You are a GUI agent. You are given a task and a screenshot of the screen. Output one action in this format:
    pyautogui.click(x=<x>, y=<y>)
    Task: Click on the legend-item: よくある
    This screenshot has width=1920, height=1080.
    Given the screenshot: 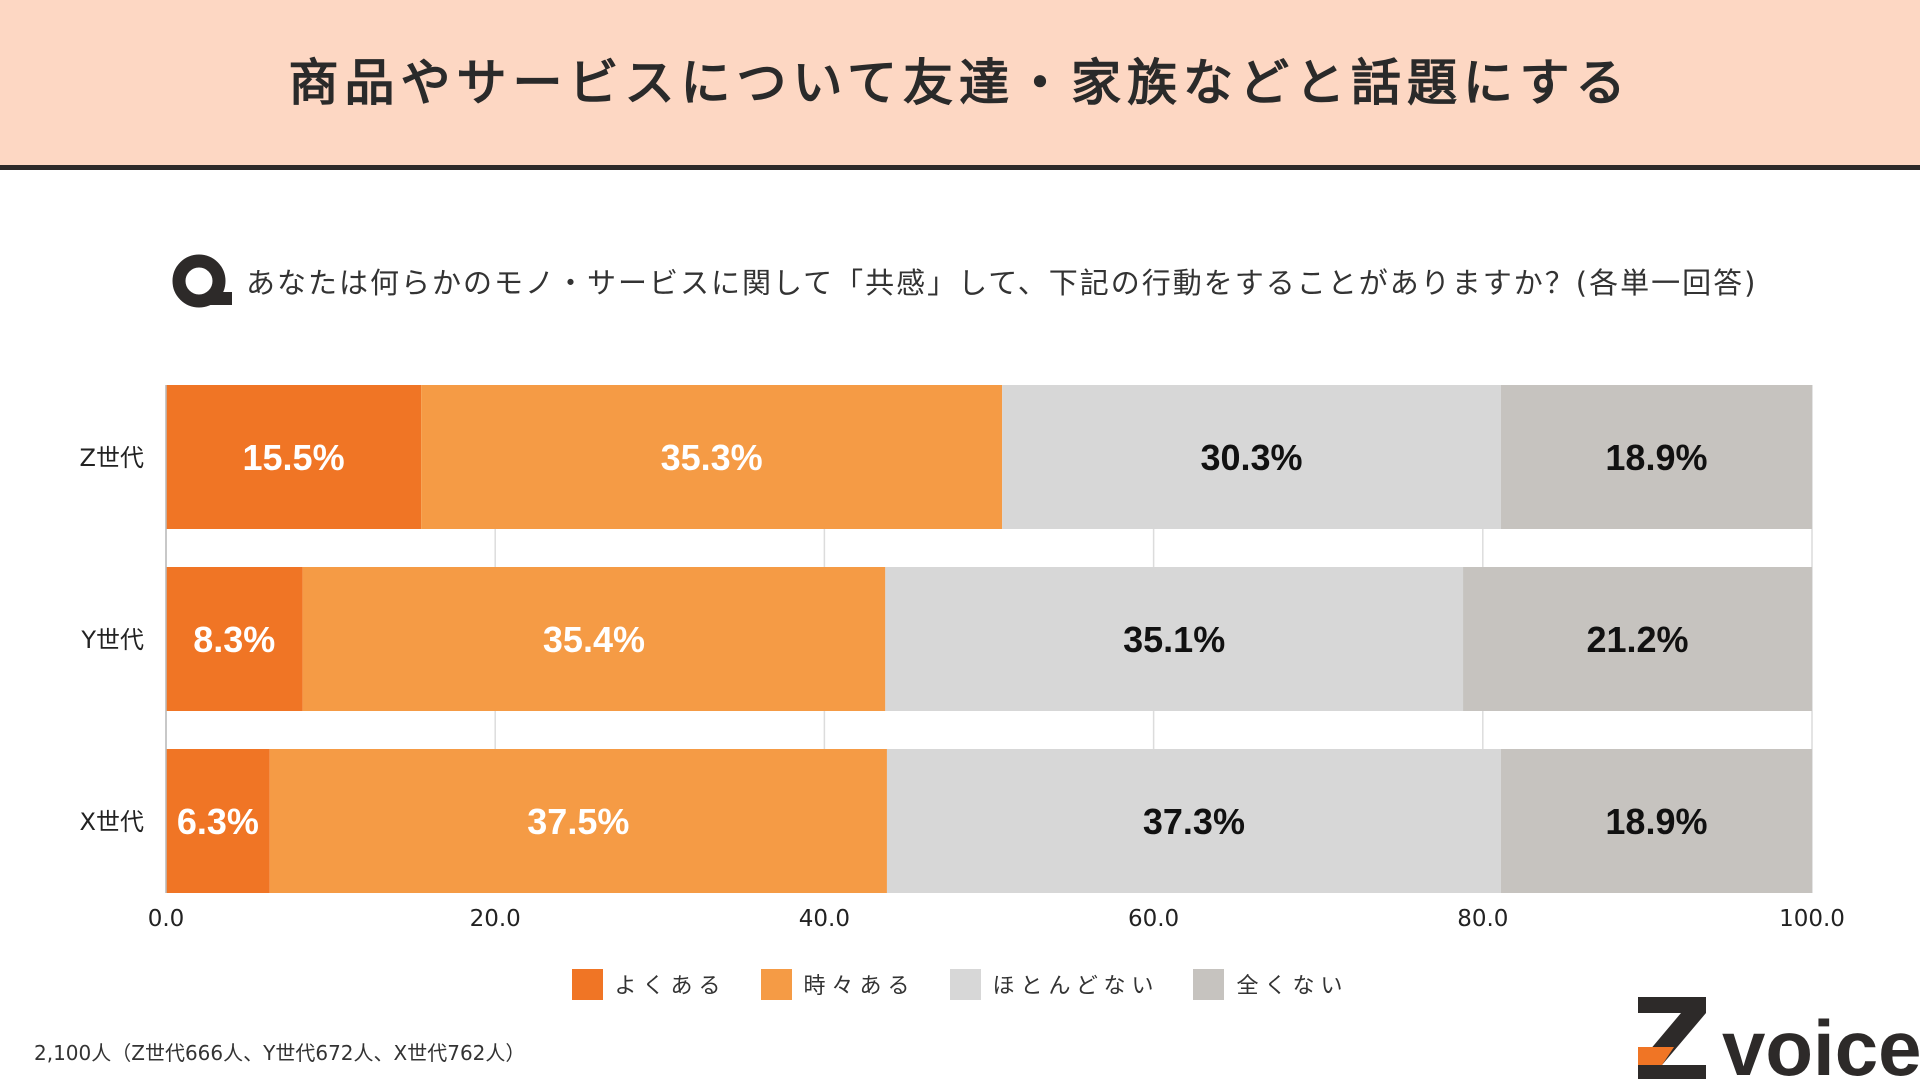 What is the action you would take?
    pyautogui.click(x=649, y=984)
    